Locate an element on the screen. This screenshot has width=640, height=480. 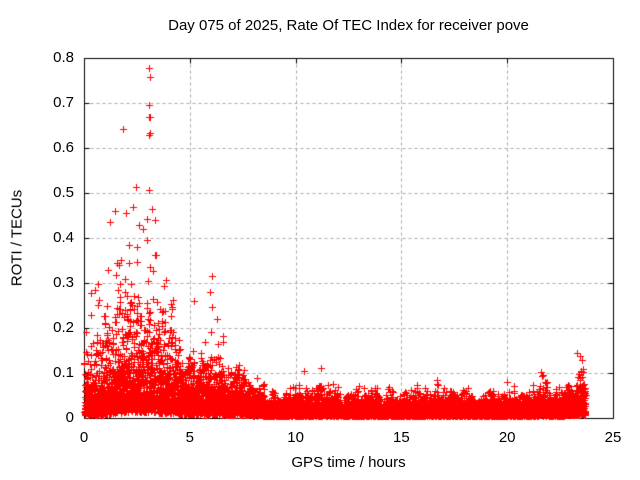
y-tick-label: 0.3 is located at coordinates (63, 282).